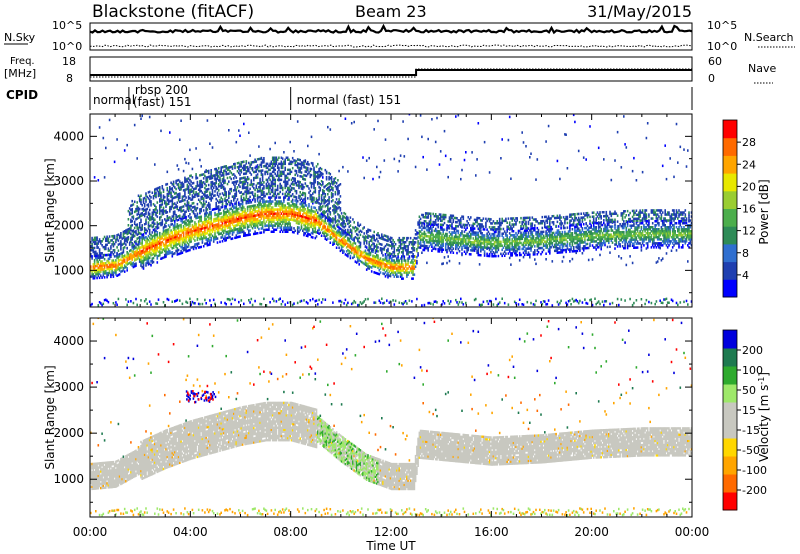  Describe the element at coordinates (391, 29) in the screenshot. I see `nsky-series` at that location.